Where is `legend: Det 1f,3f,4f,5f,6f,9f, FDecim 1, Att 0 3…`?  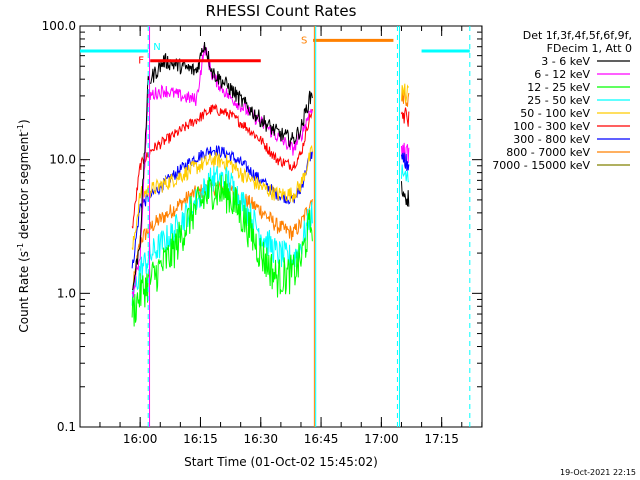 legend: Det 1f,3f,4f,5f,6f,9f, FDecim 1, Att 0 3… is located at coordinates (562, 100).